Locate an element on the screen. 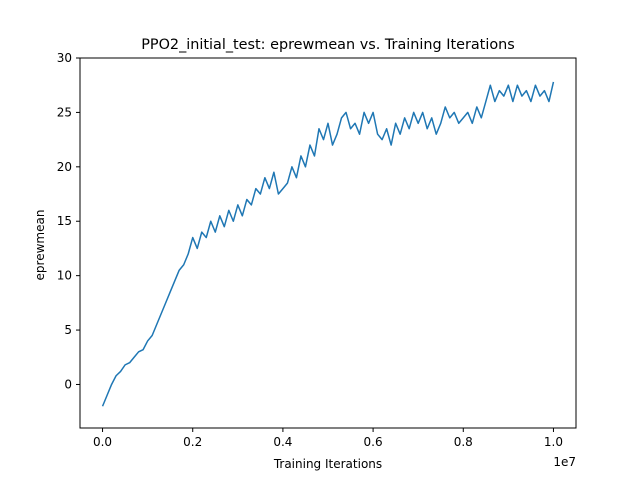 This screenshot has width=640, height=484. x-tick-label: 0.2 is located at coordinates (192, 442).